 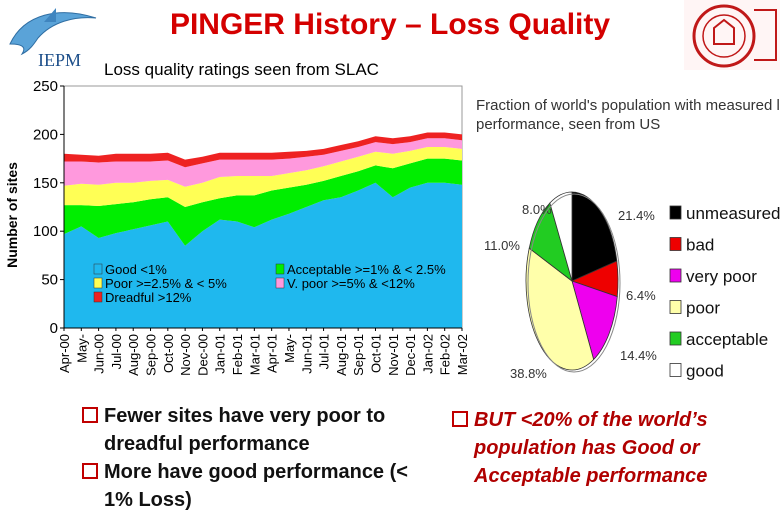 What do you see at coordinates (641, 295) in the screenshot?
I see `pie-value-label: 6.4%` at bounding box center [641, 295].